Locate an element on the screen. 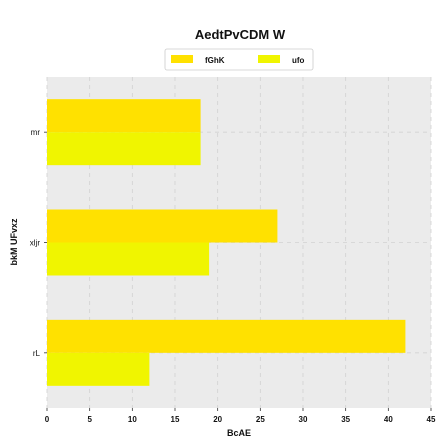 This screenshot has width=448, height=448. x-tick-label: 0 is located at coordinates (47, 419).